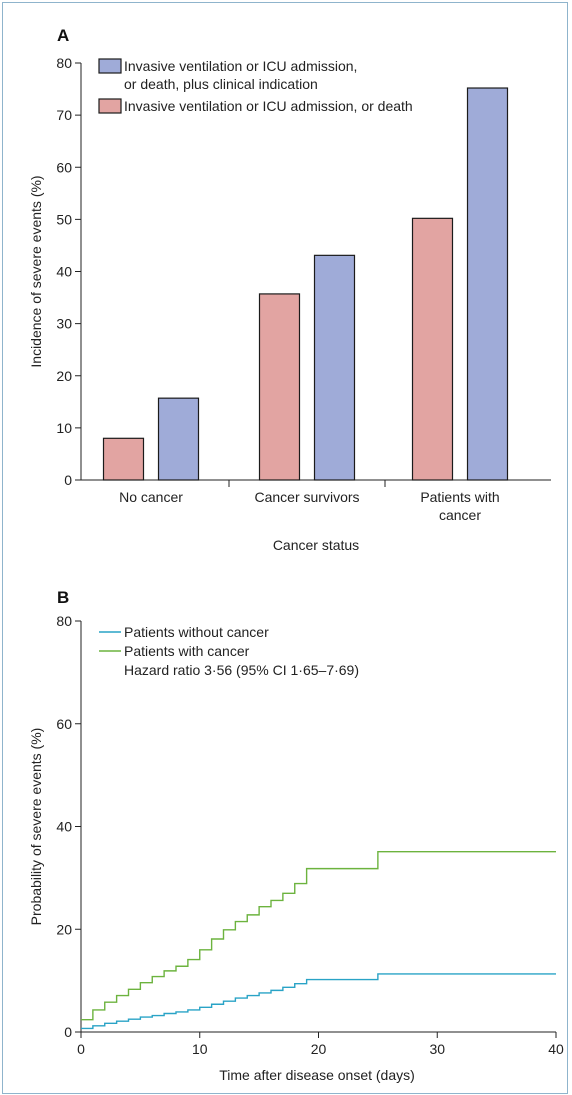 The image size is (572, 1095). Describe the element at coordinates (64, 621) in the screenshot. I see `panel-b-y-tick-label: 80` at that location.